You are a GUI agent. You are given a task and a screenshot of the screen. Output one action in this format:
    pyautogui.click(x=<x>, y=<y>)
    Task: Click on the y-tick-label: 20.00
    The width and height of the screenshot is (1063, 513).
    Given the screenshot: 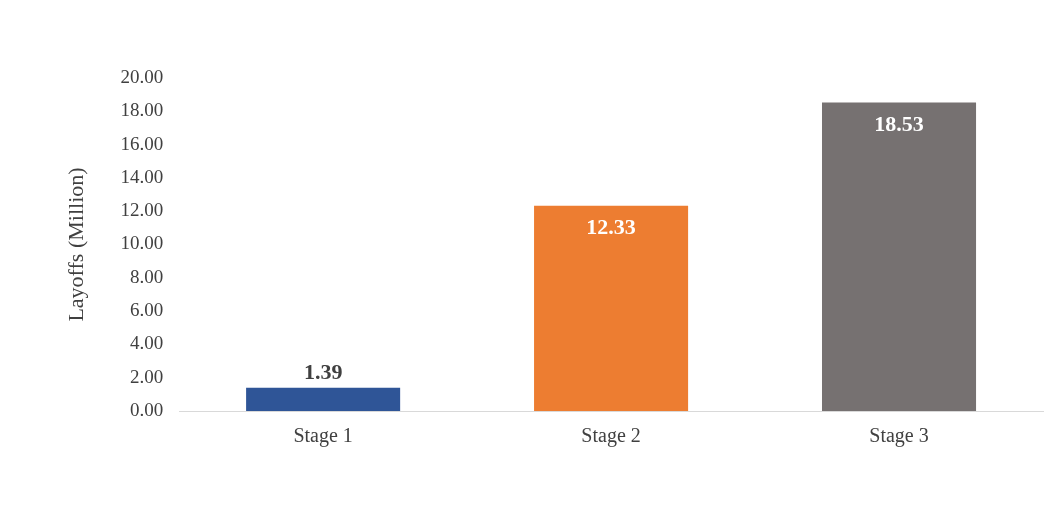 What is the action you would take?
    pyautogui.click(x=142, y=76)
    